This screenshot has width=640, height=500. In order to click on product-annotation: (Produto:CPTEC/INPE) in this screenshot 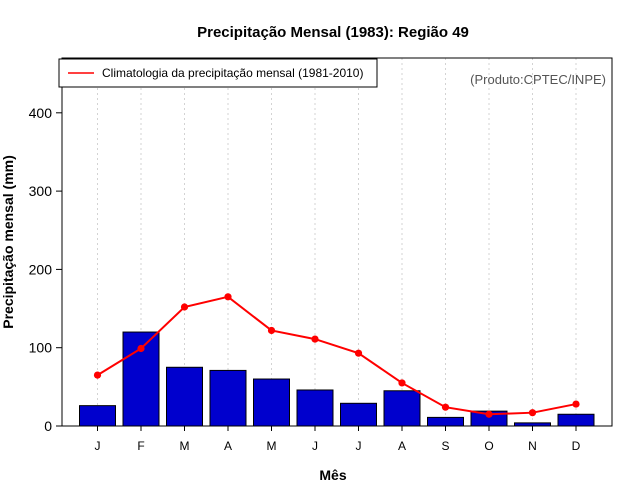, I will do `click(538, 79)`.